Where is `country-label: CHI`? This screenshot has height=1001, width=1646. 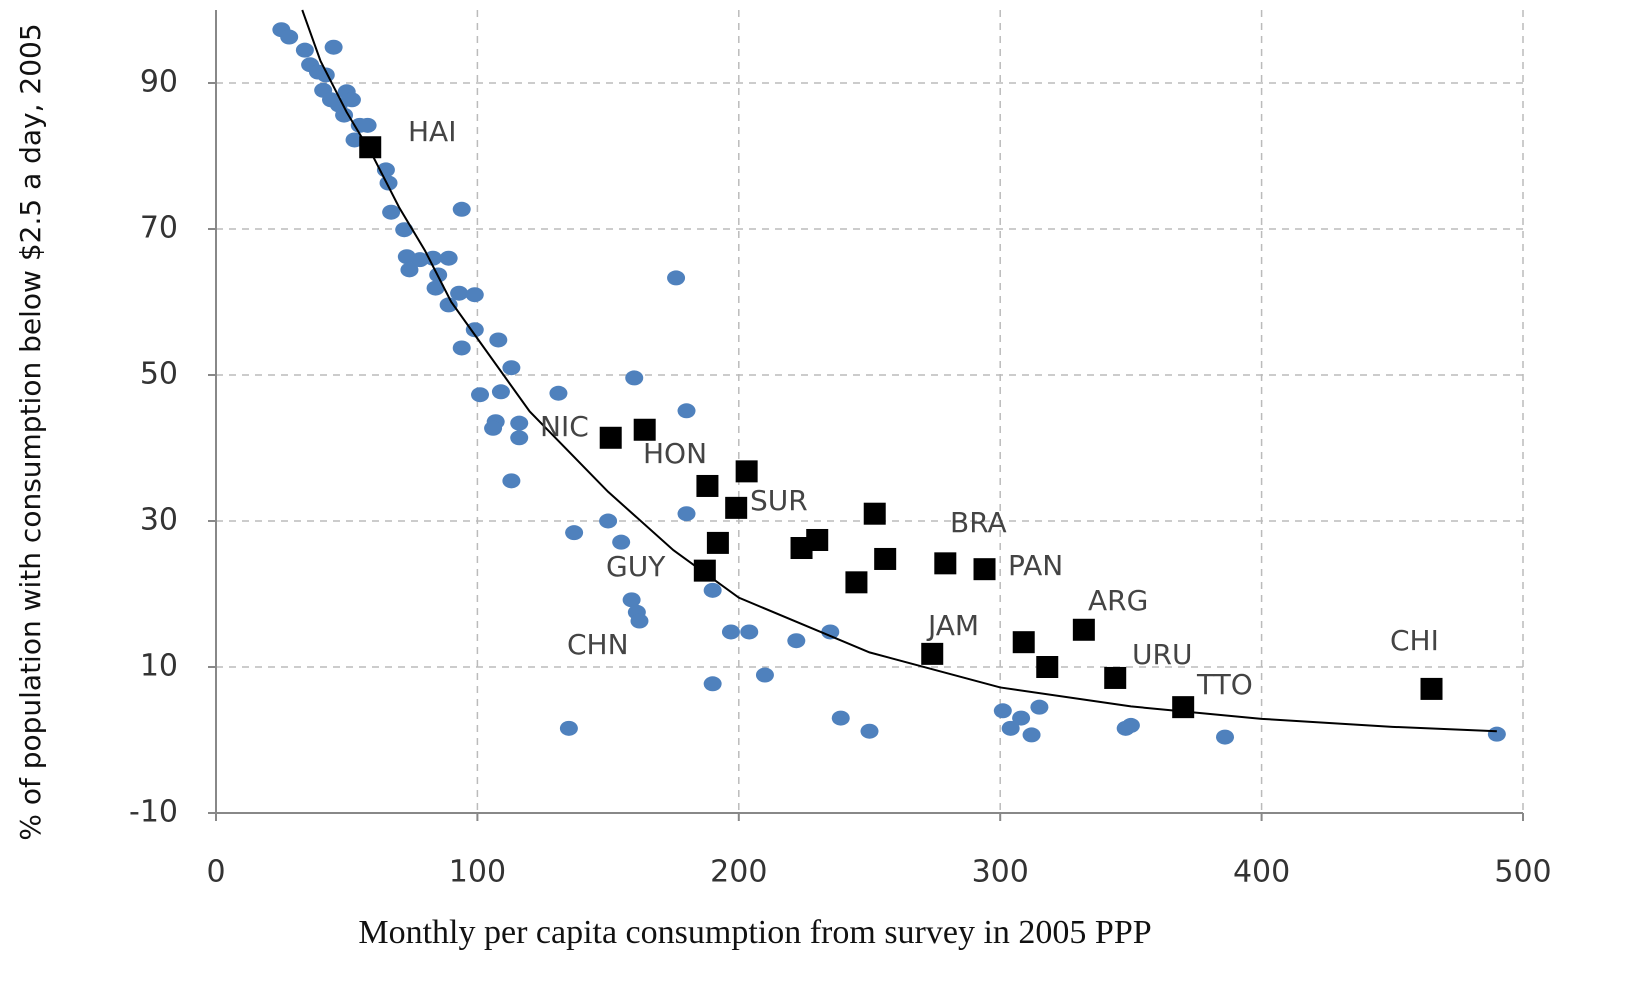 country-label: CHI is located at coordinates (1414, 640).